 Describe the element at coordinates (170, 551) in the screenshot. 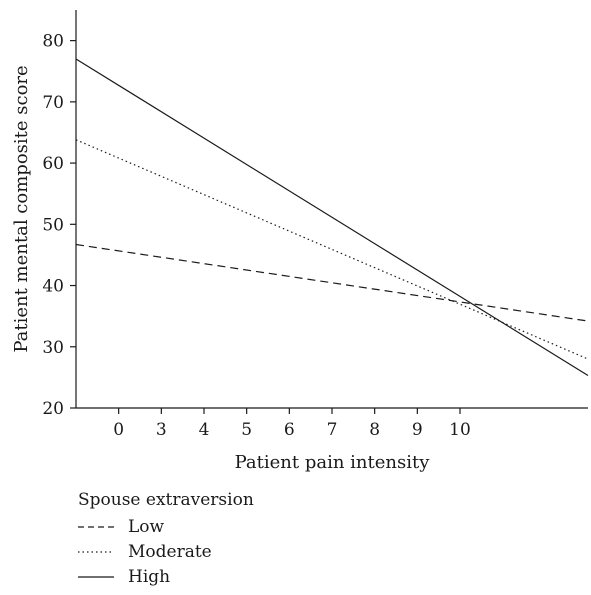

I see `legend-label-moderate: Moderate` at that location.